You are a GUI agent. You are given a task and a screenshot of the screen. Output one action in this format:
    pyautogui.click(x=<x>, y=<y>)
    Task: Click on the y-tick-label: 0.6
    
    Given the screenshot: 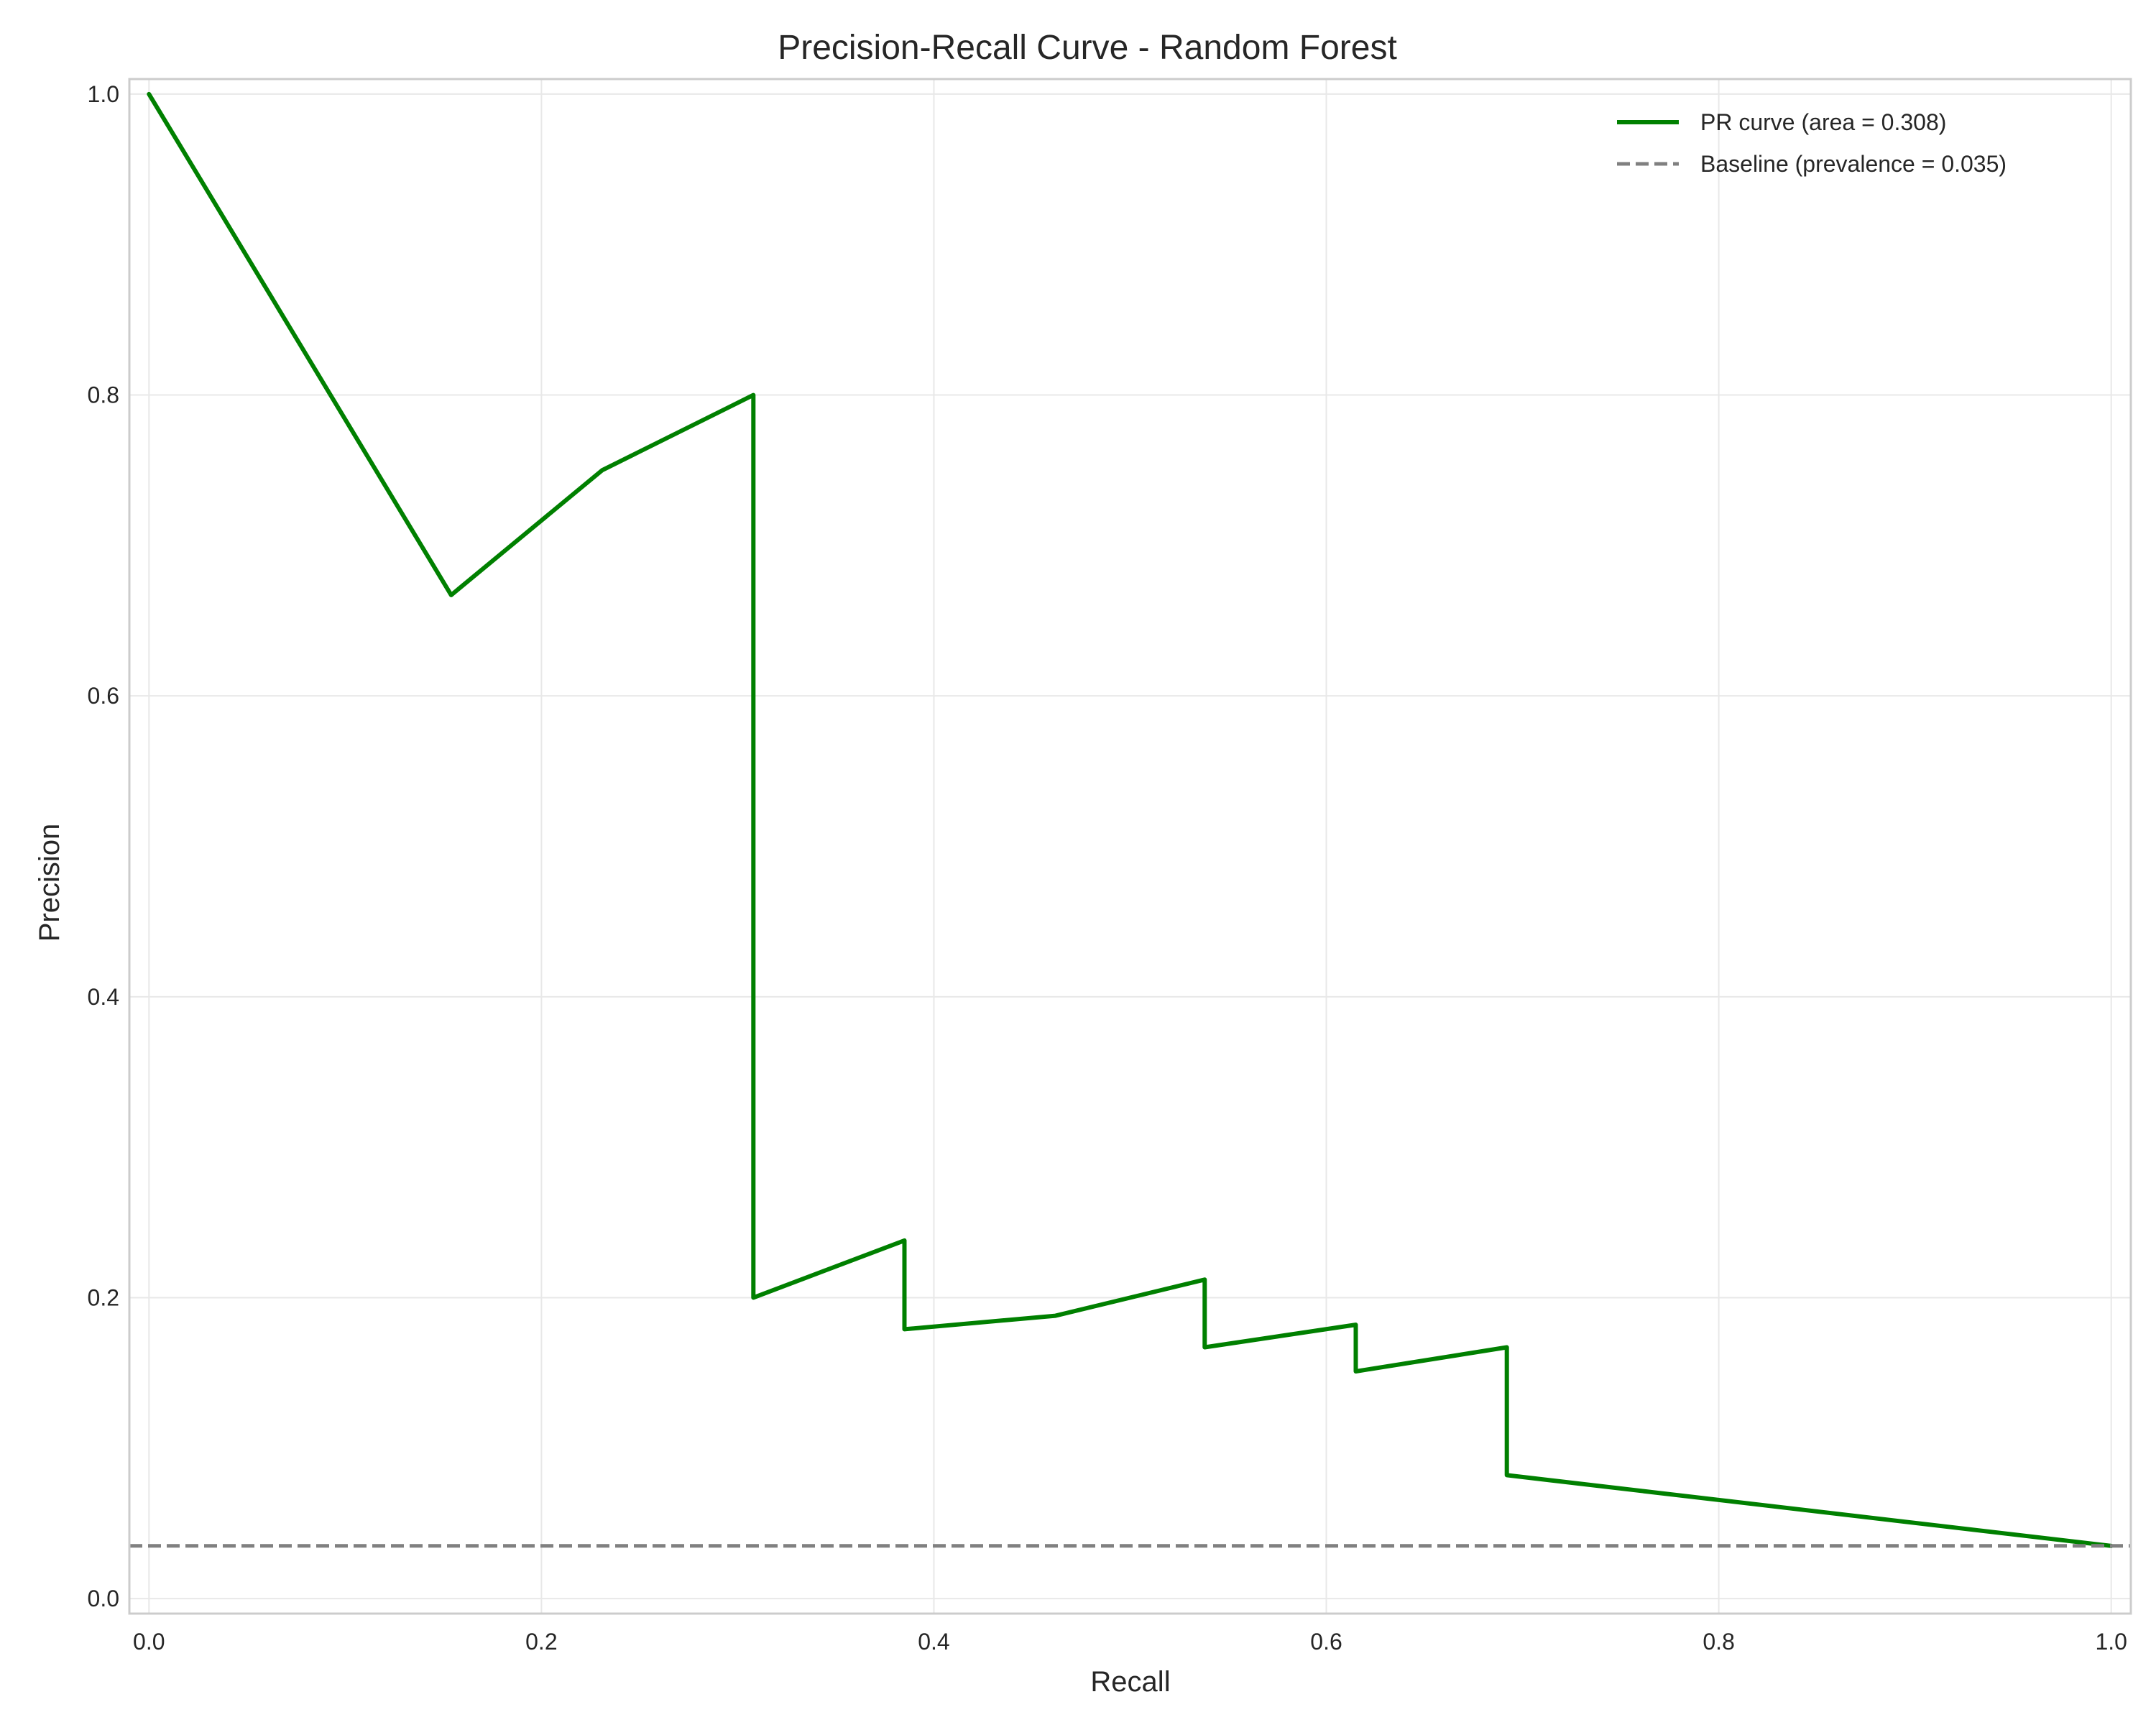 What is the action you would take?
    pyautogui.click(x=103, y=696)
    